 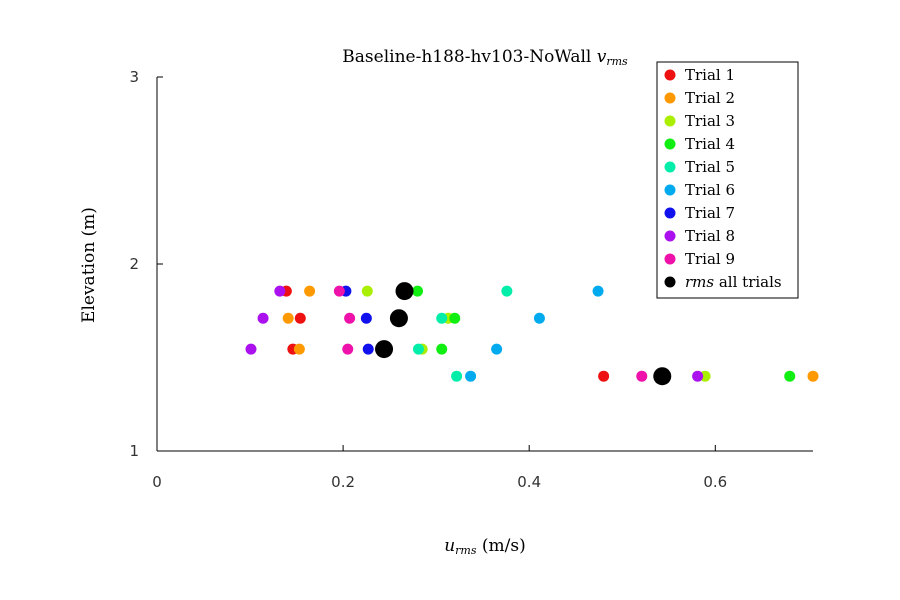 I want to click on legend-entry: Trial 8, so click(x=710, y=236).